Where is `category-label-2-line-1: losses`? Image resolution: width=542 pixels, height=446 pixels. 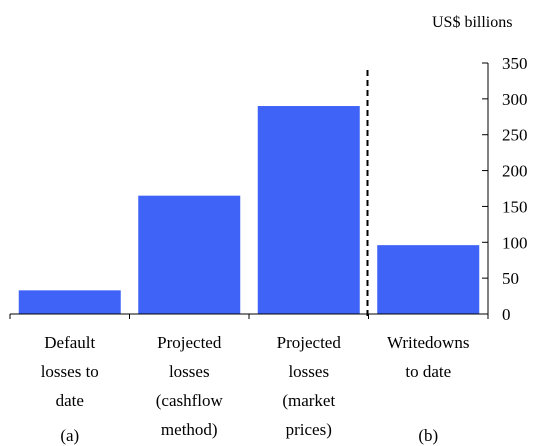 category-label-2-line-1: losses is located at coordinates (308, 371).